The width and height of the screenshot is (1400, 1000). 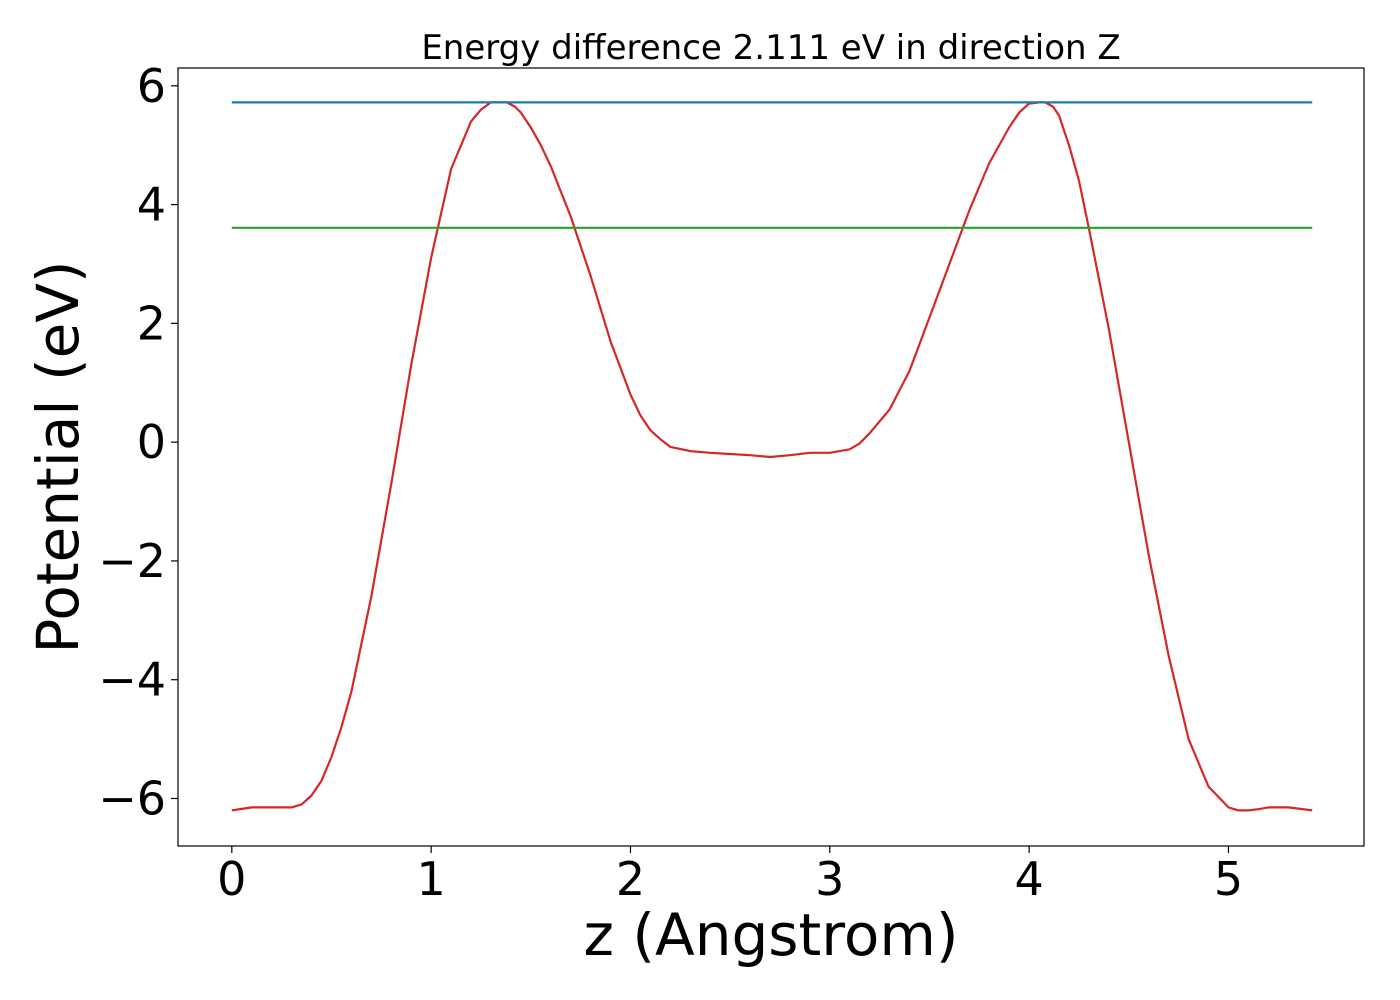 What do you see at coordinates (431, 879) in the screenshot?
I see `x-tick-label: 1` at bounding box center [431, 879].